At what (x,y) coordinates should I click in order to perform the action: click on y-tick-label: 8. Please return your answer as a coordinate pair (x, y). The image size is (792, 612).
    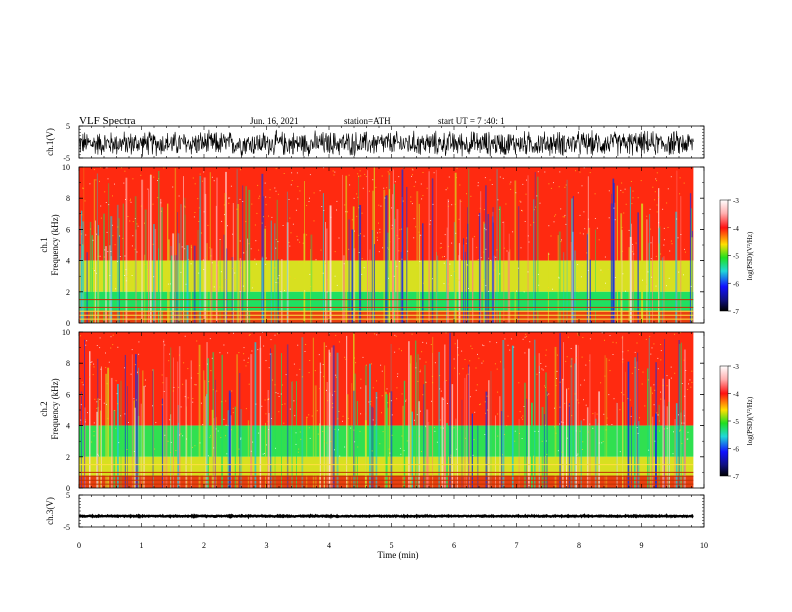
    Looking at the image, I should click on (68, 363).